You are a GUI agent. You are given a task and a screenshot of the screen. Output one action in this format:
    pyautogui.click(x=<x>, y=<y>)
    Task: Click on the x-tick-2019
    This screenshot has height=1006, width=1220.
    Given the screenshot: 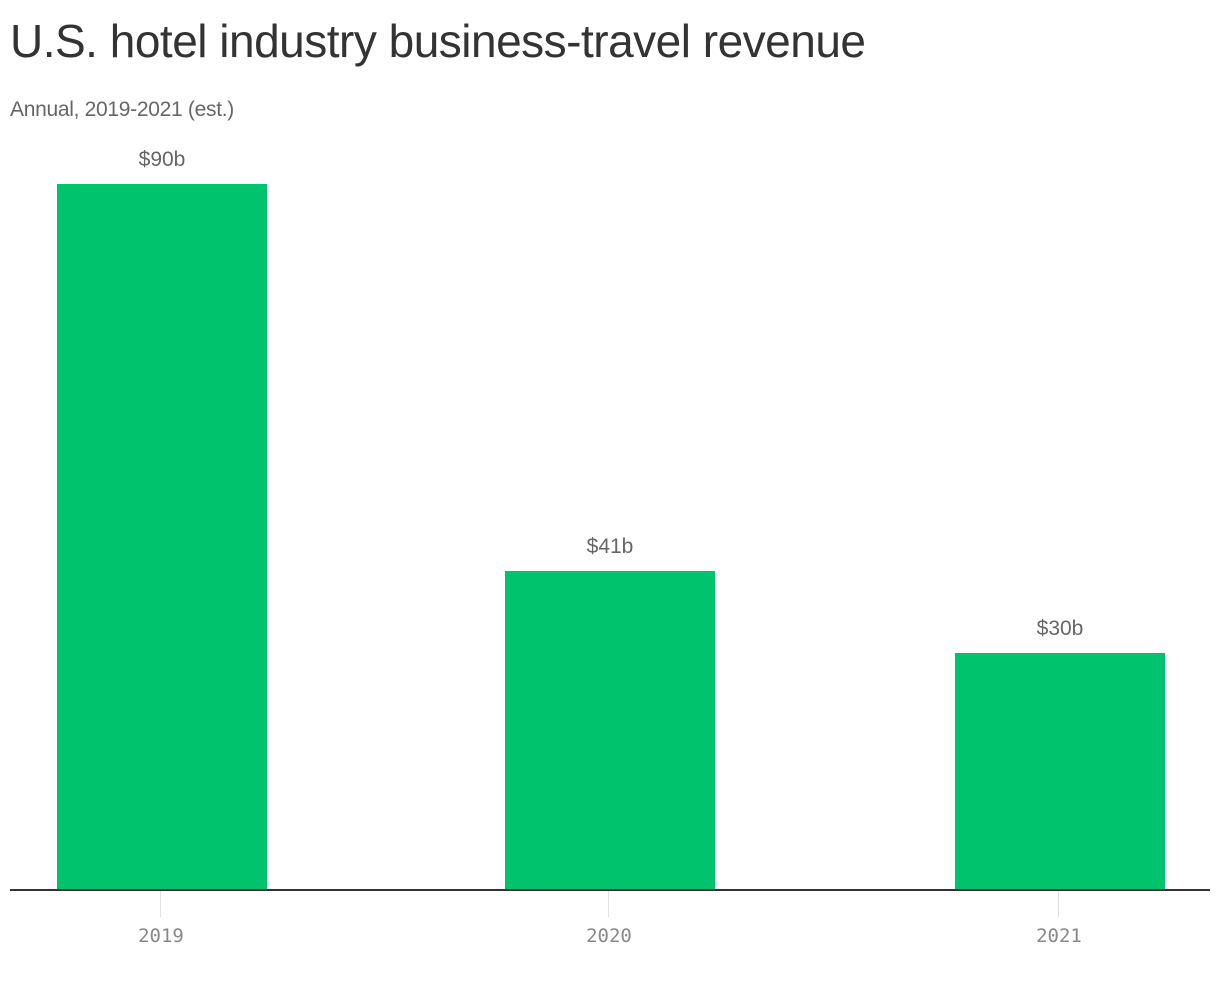 What is the action you would take?
    pyautogui.click(x=160, y=904)
    